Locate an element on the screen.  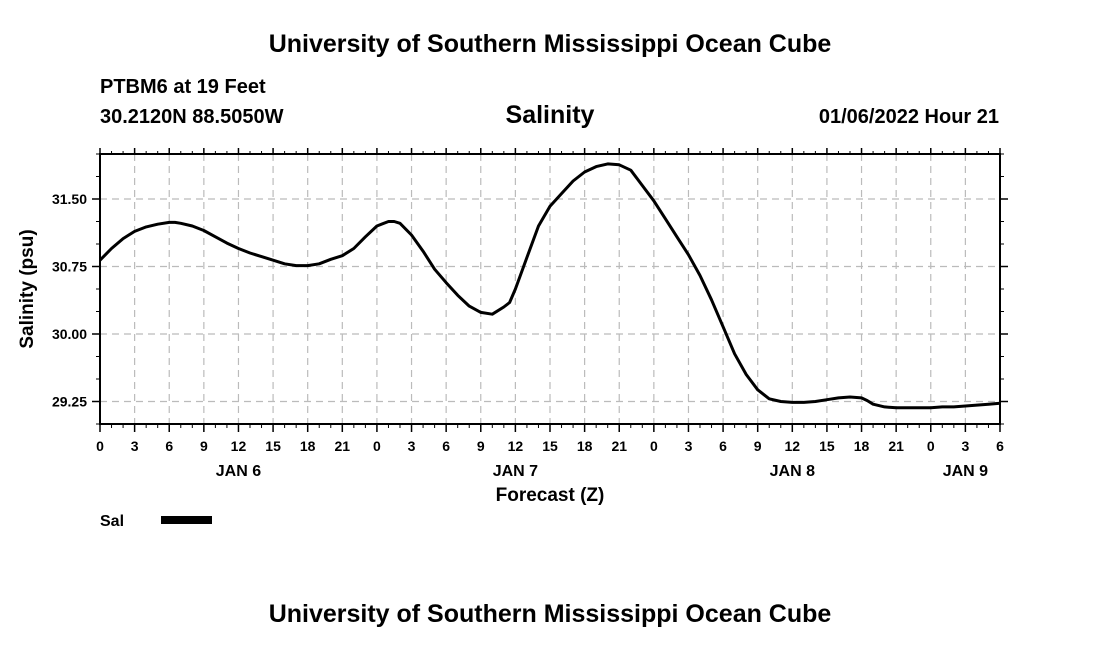
date-label: JAN 9 is located at coordinates (965, 471).